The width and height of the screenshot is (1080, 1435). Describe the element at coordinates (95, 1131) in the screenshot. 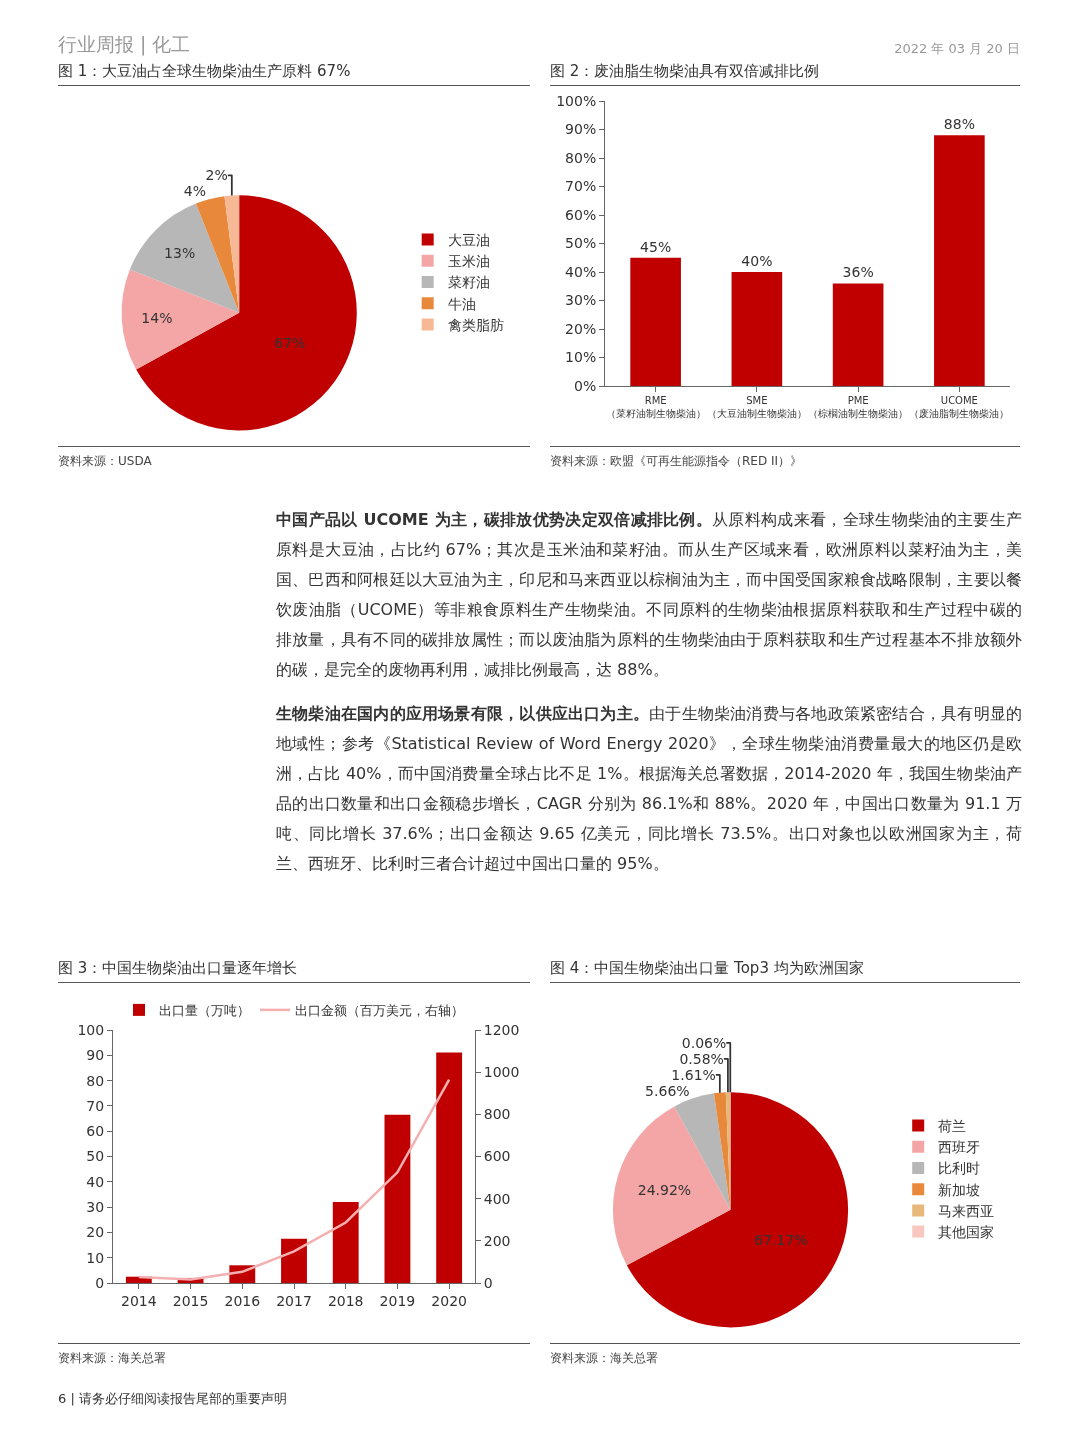

I see `y-tick-label: 60` at that location.